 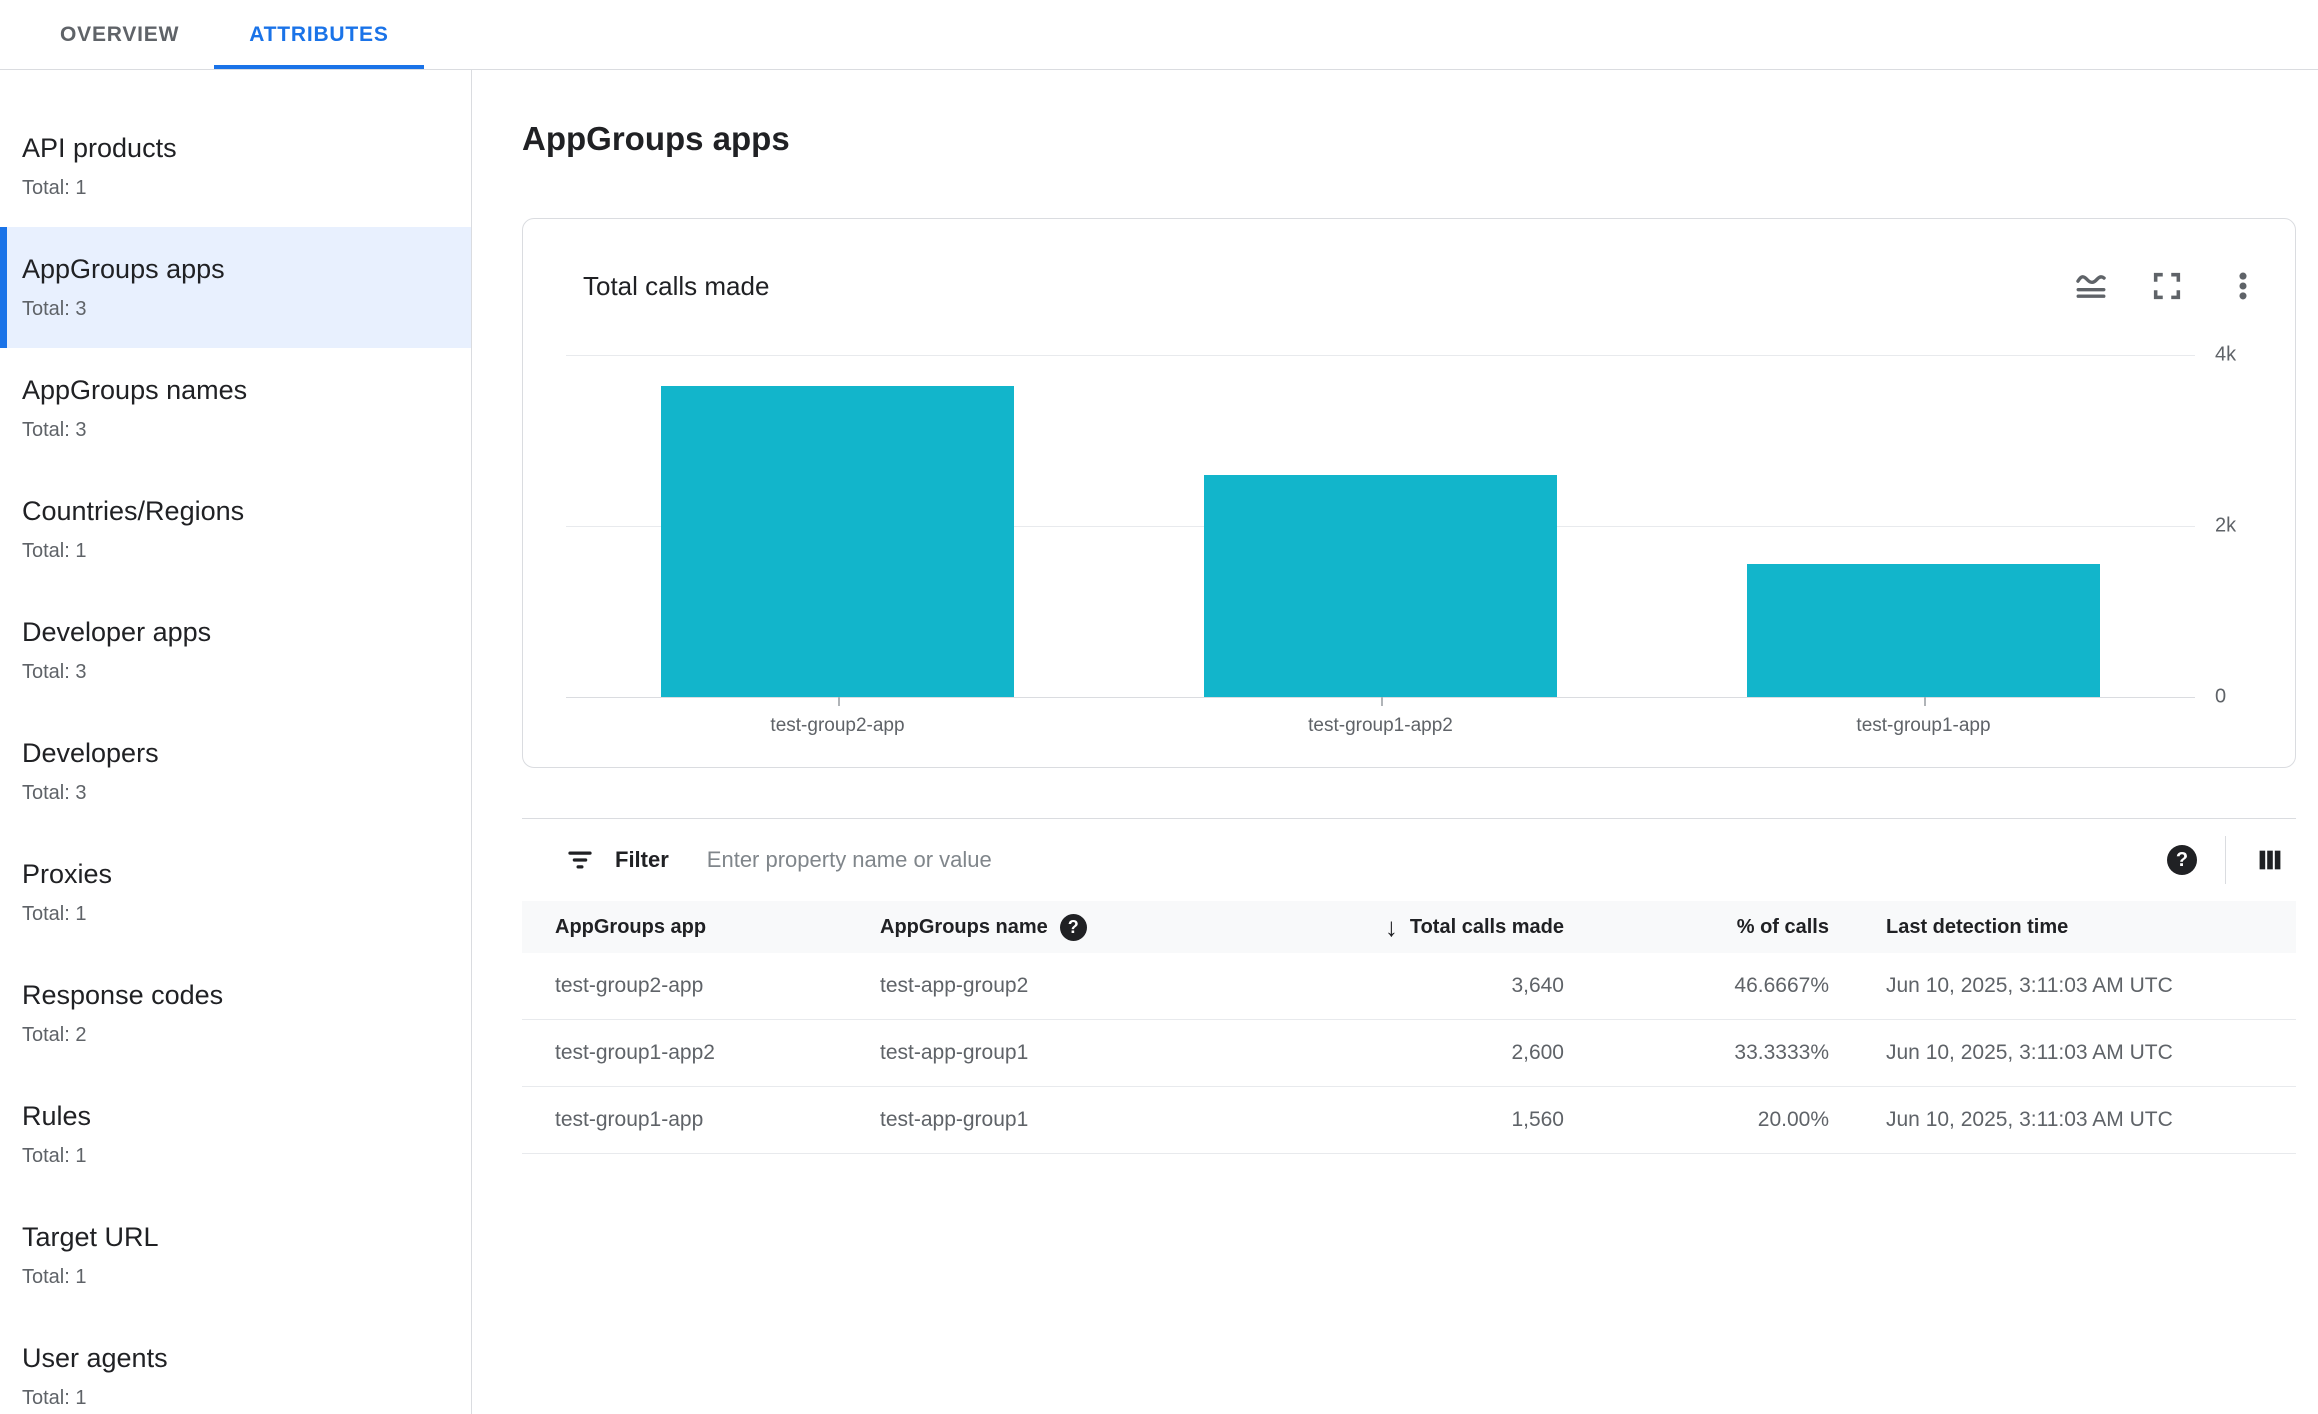 I want to click on sidebar-item-user-agents: User agents Total: 1, so click(x=235, y=1365).